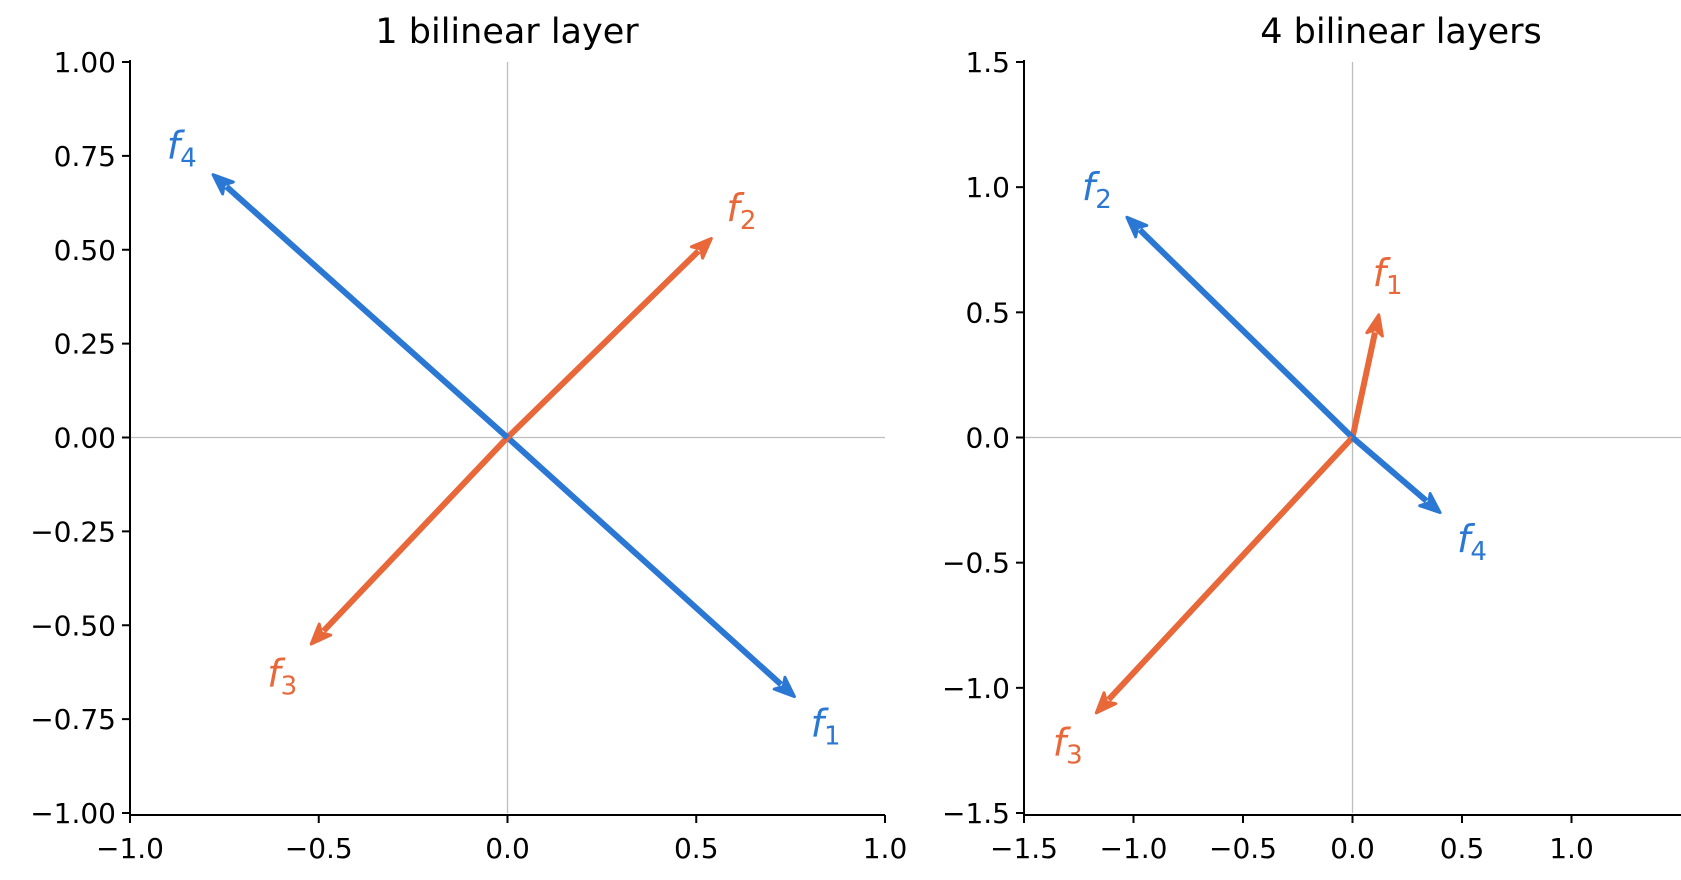 This screenshot has width=1681, height=880. I want to click on y-tick-label: 0.00, so click(85, 438).